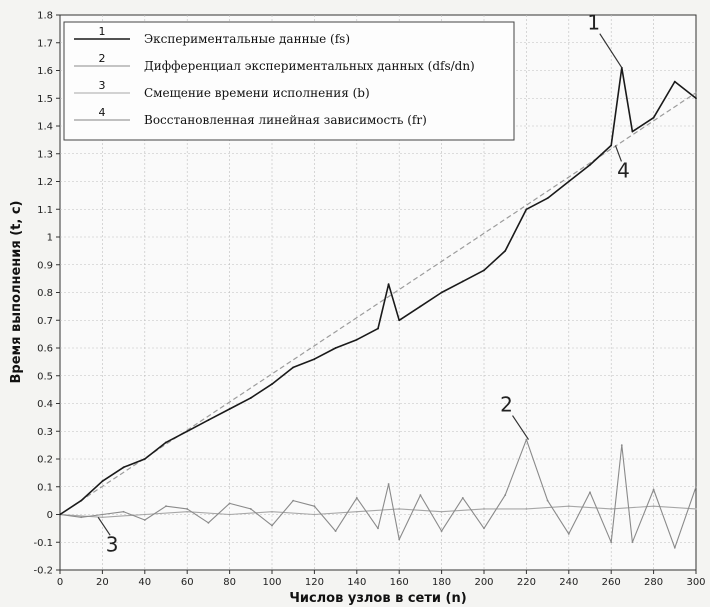  What do you see at coordinates (506, 405) in the screenshot?
I see `callout-label-2: 2` at bounding box center [506, 405].